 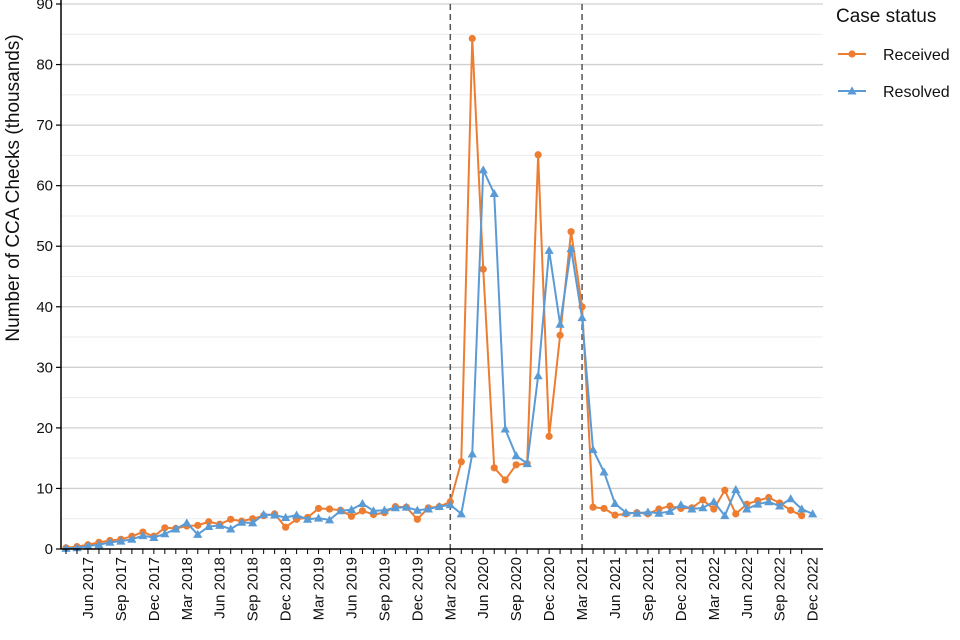 I want to click on y-axis-label: Number of CCA Checks (thousands), so click(x=13, y=187).